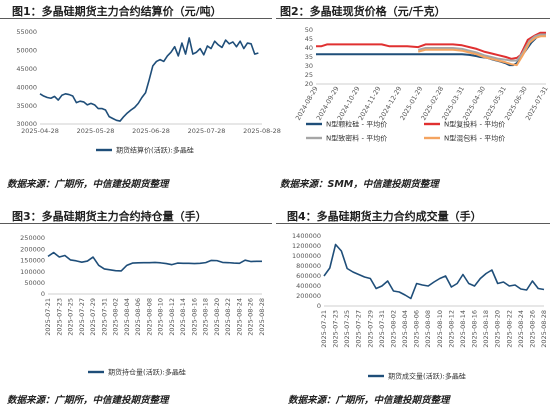  I want to click on fig3-ytick-label: 0, so click(43, 294).